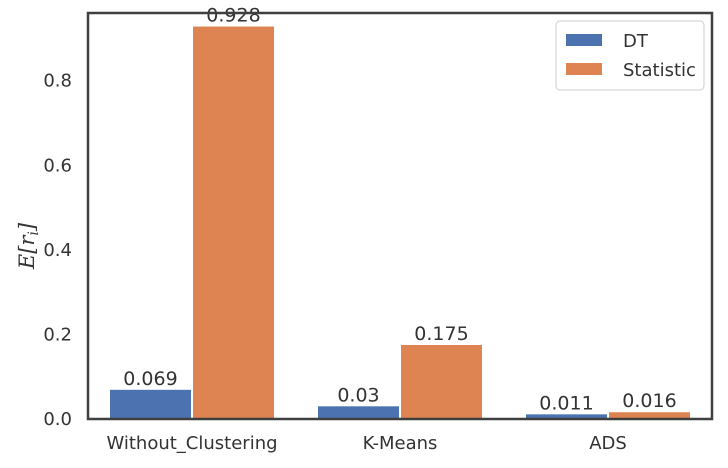 The image size is (728, 468). I want to click on bar-statistic-k-means, so click(441, 381).